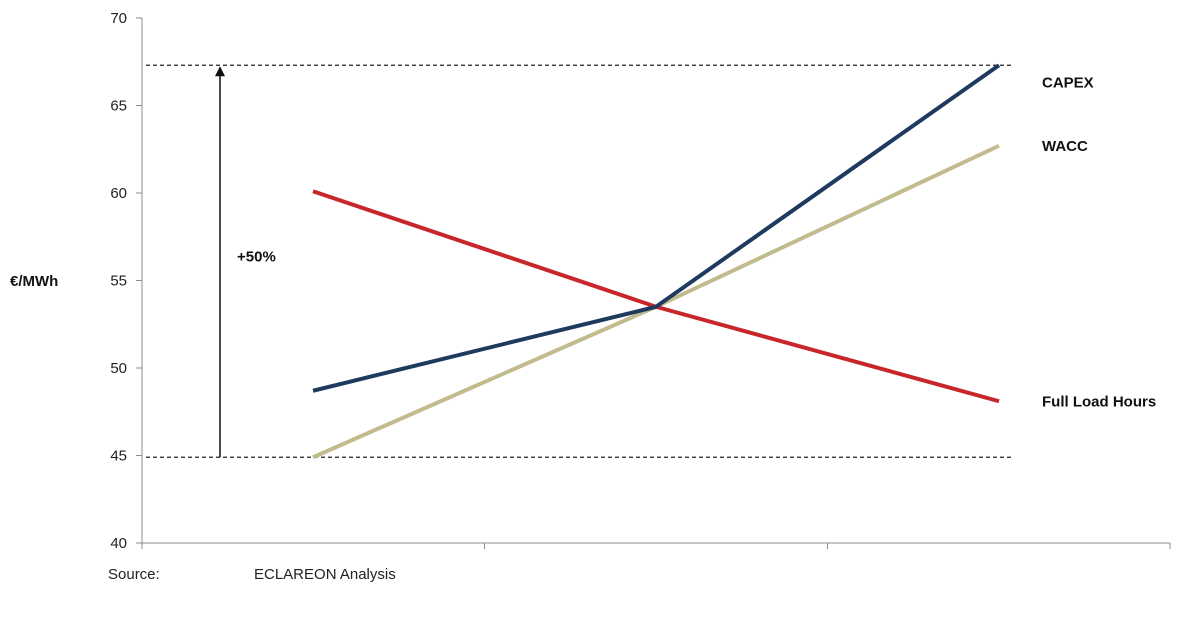 The image size is (1178, 619). What do you see at coordinates (118, 18) in the screenshot?
I see `y-tick-label: 70` at bounding box center [118, 18].